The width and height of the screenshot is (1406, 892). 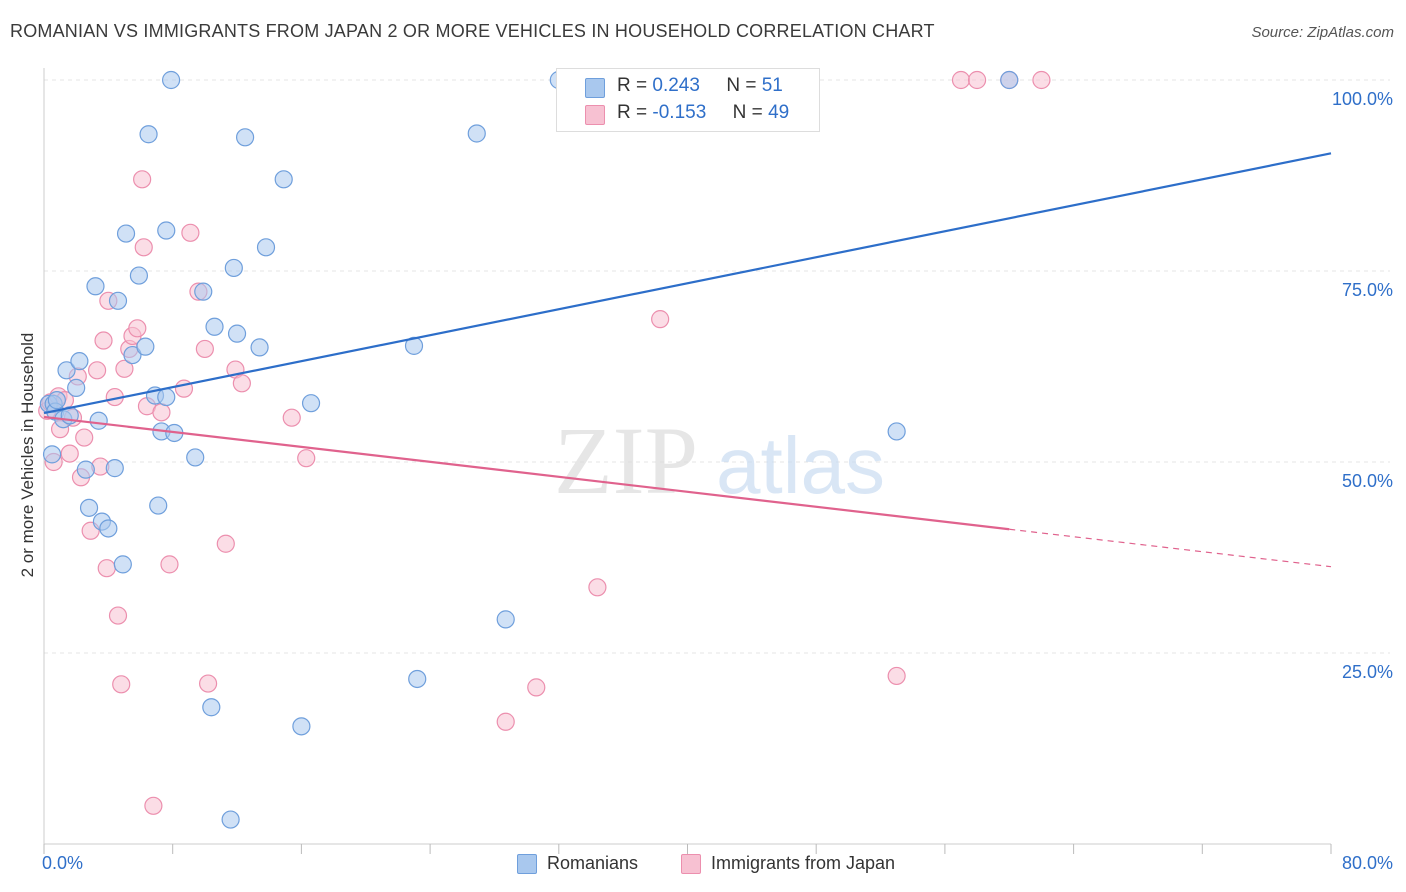 What do you see at coordinates (679, 112) in the screenshot?
I see `legend-r-value: -0.153` at bounding box center [679, 112].